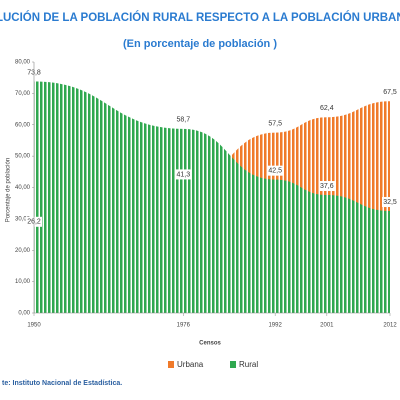  I want to click on y-tick-label: 80,00, so click(23, 63).